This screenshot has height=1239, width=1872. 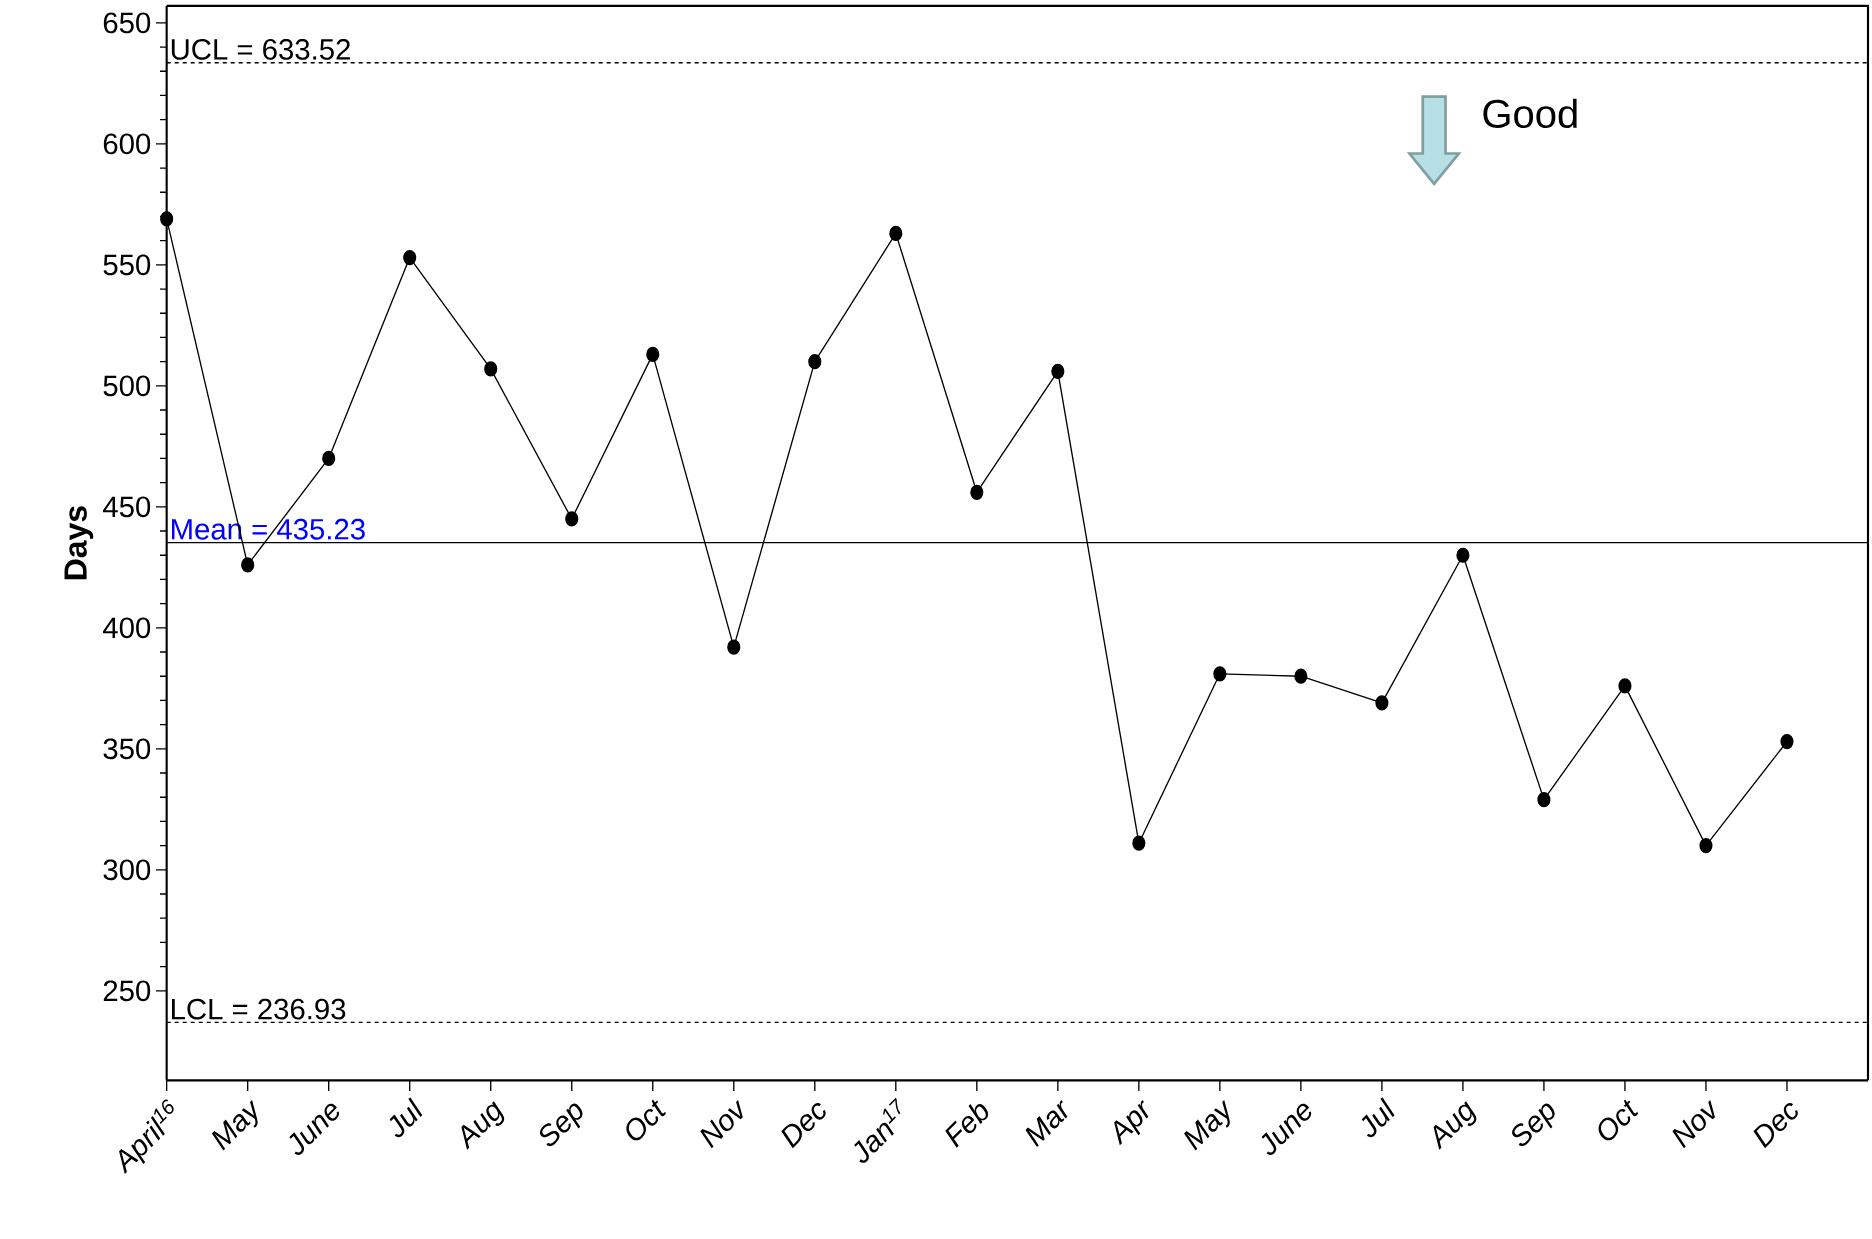 What do you see at coordinates (1046, 1124) in the screenshot?
I see `x-tick-label: Mar` at bounding box center [1046, 1124].